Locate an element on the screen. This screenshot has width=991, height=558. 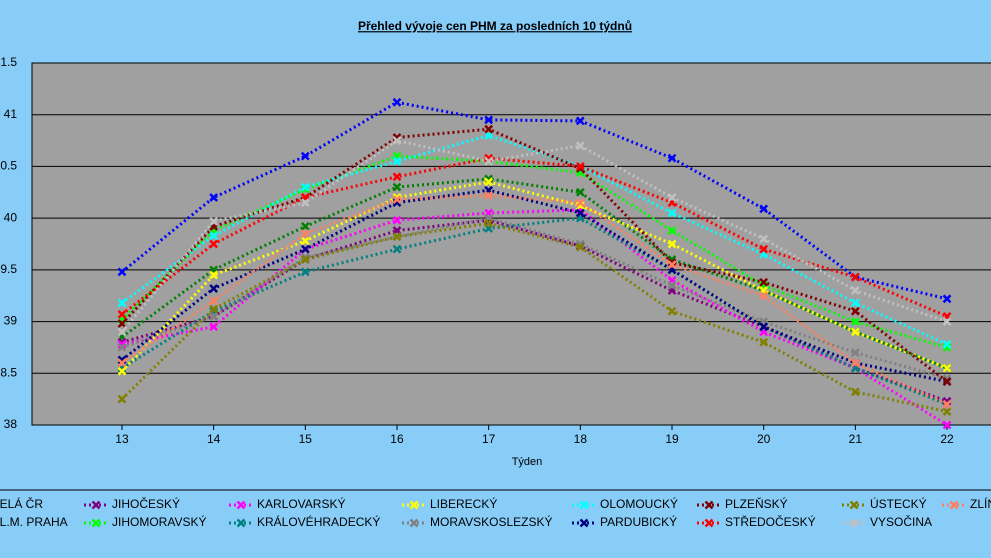
x-tick-label: 22 is located at coordinates (947, 439).